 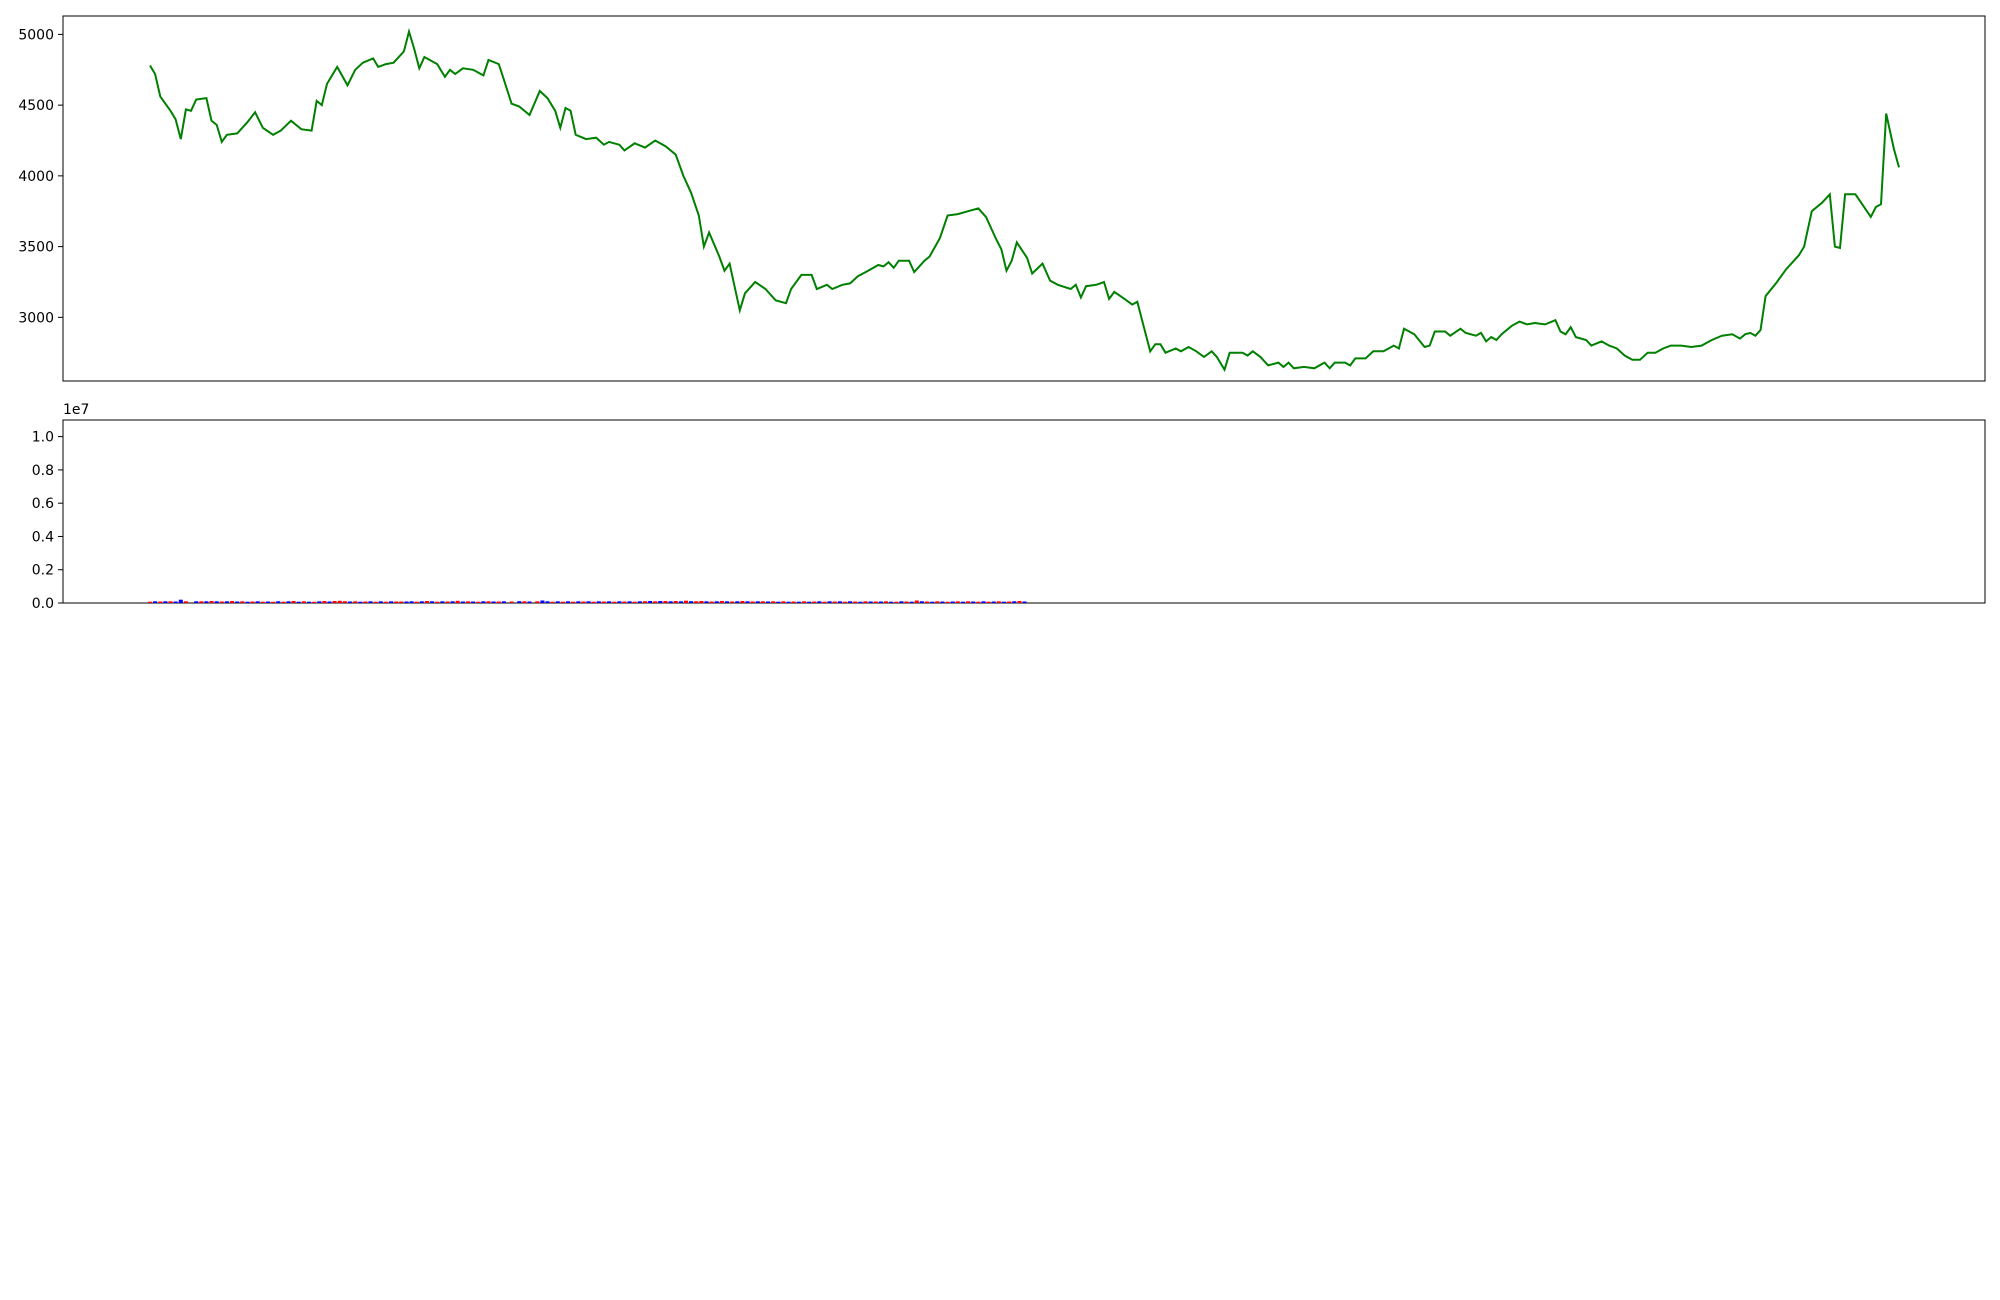 I want to click on price-ytick-label: 5000, so click(x=36, y=35).